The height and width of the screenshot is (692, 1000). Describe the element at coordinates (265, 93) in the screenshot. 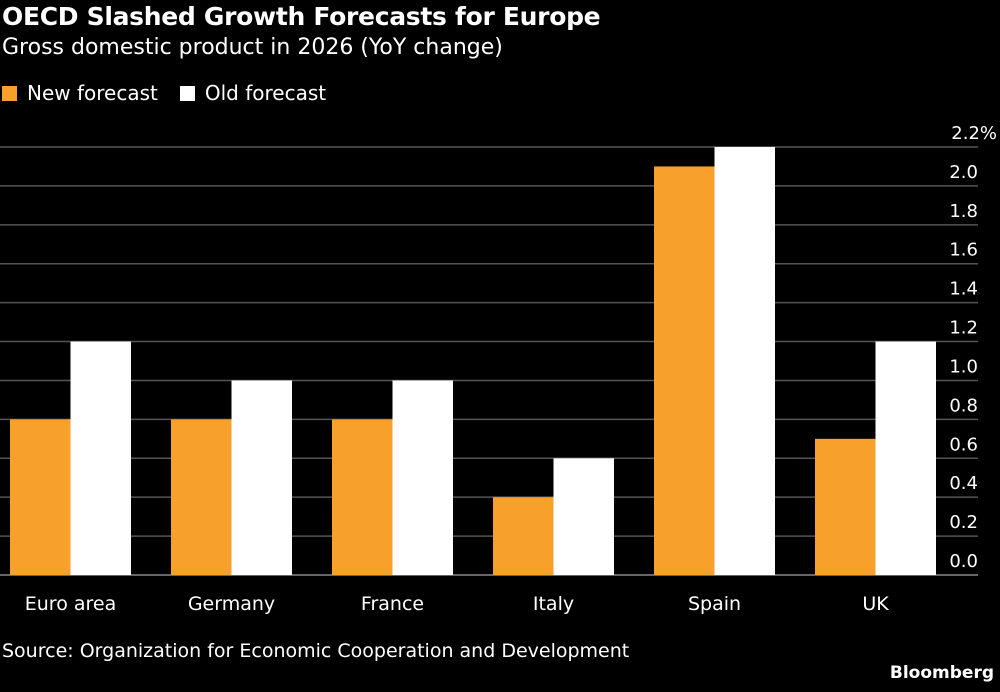

I see `legend-label-old: Old forecast` at that location.